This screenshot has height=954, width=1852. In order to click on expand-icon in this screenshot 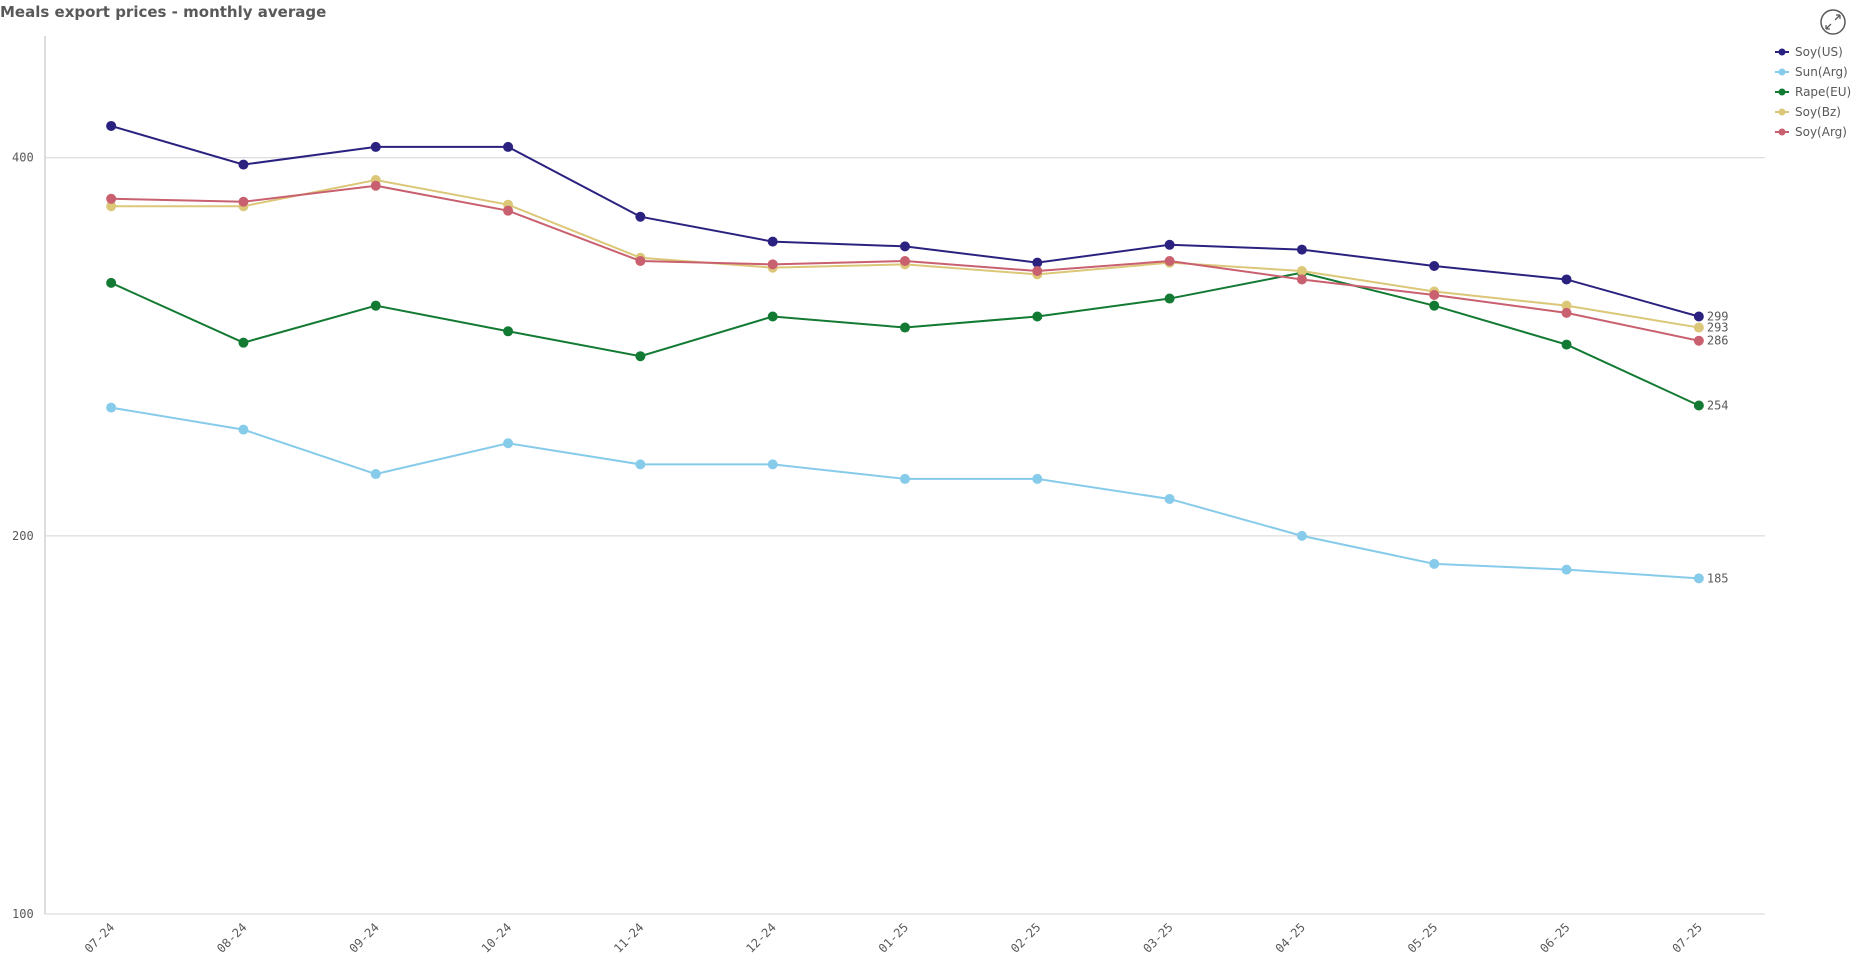, I will do `click(1833, 22)`.